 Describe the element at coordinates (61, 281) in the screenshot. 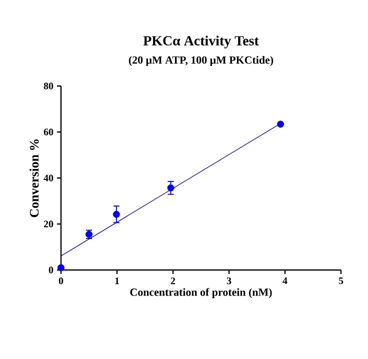

I see `x-tick-label: 0` at that location.